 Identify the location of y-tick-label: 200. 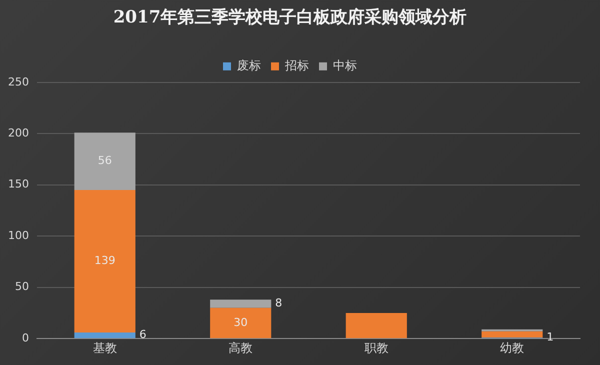
(18, 133).